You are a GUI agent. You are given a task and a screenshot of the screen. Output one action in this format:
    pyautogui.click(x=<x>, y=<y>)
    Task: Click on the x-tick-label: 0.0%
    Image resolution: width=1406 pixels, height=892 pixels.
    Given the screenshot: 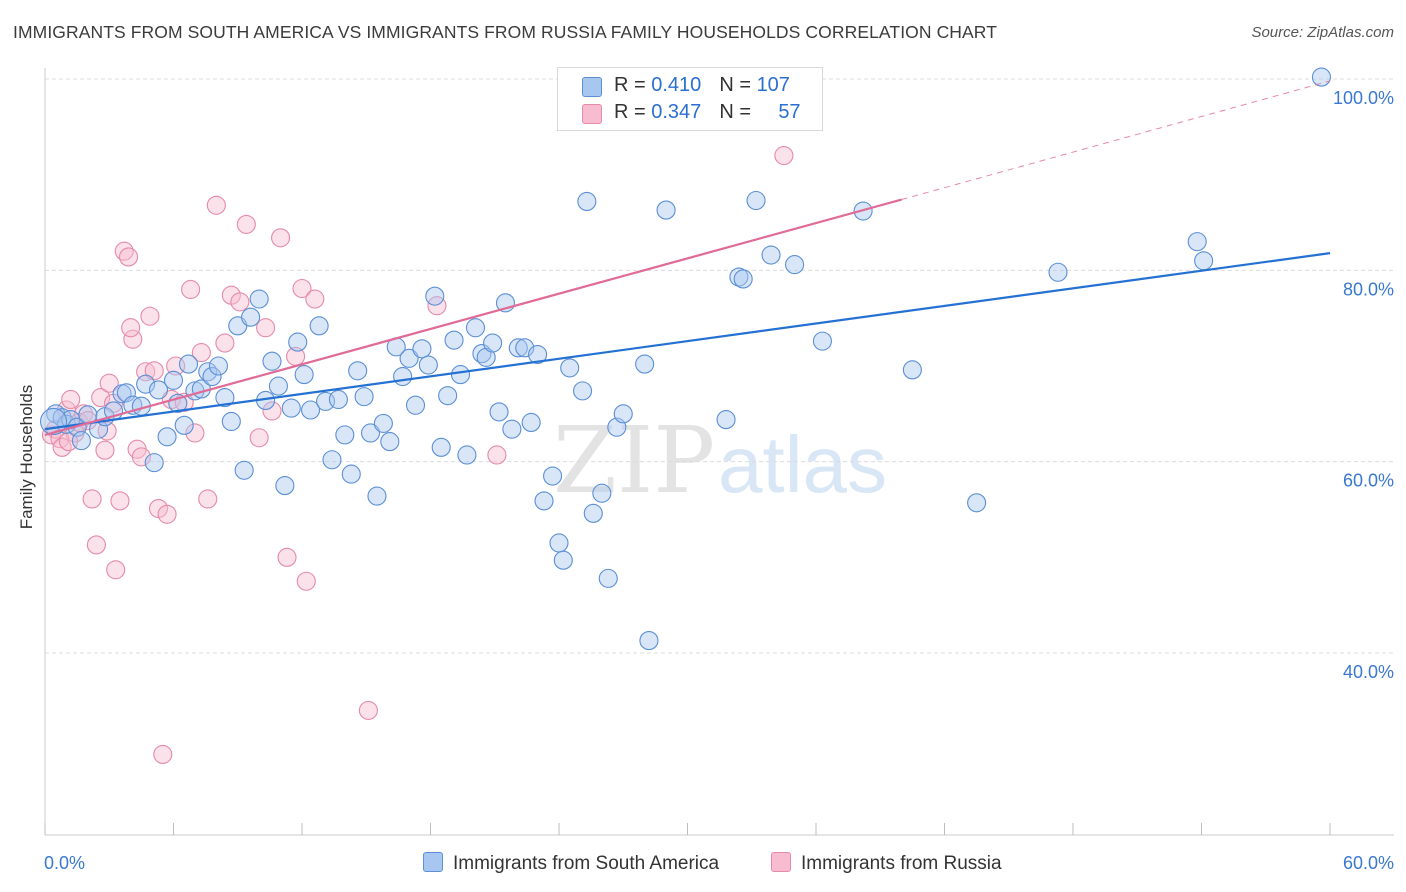 What is the action you would take?
    pyautogui.click(x=64, y=863)
    